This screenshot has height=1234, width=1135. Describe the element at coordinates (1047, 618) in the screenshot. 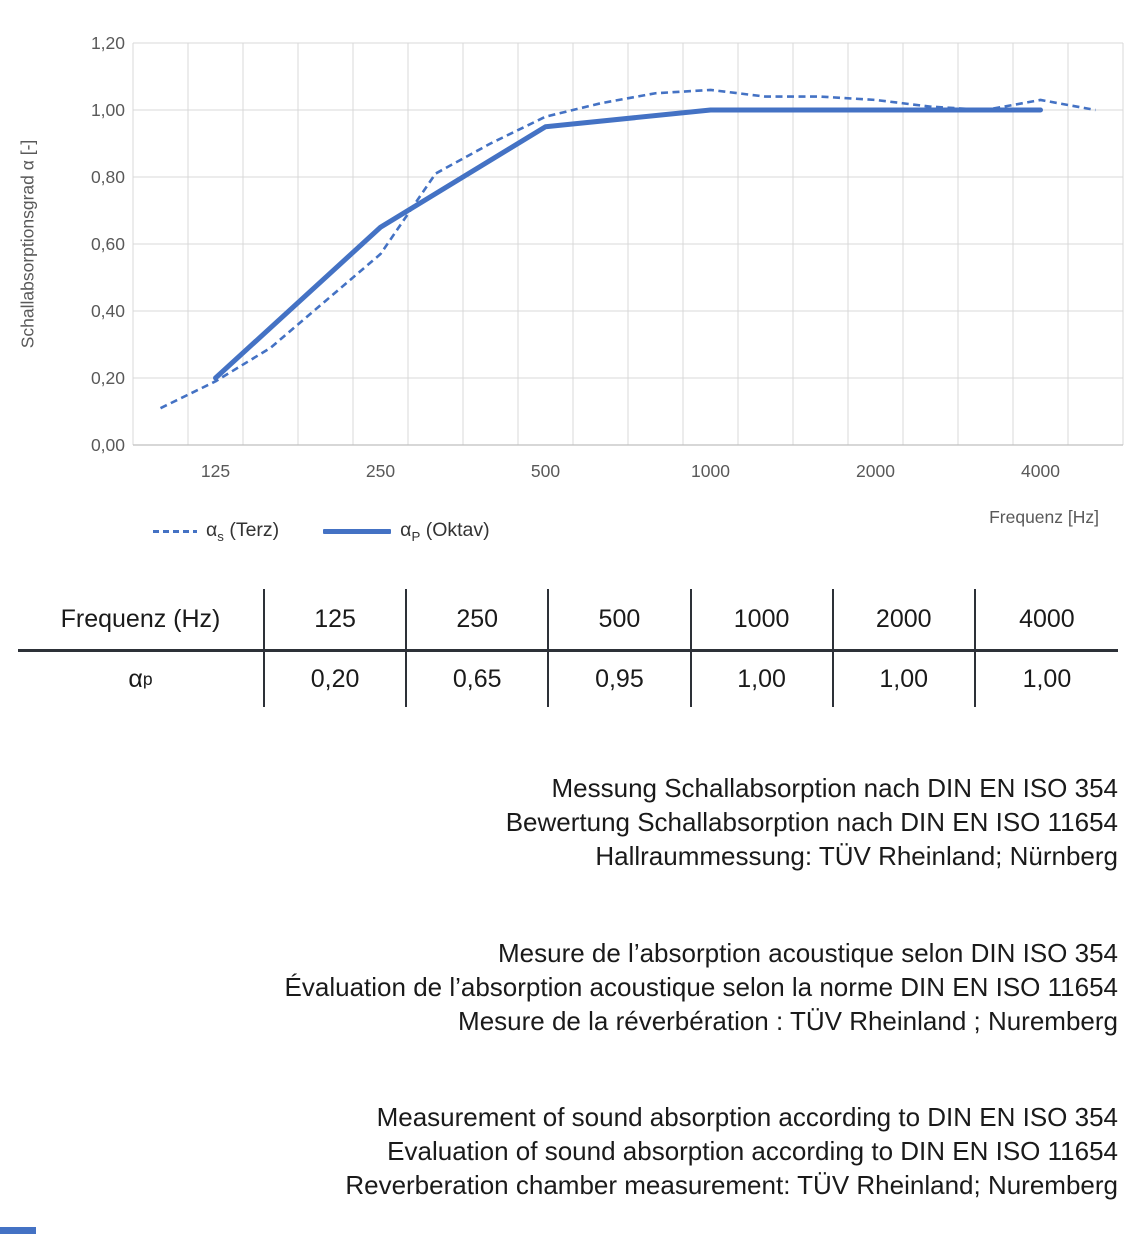

I see `table-header-frequency: 4000` at that location.